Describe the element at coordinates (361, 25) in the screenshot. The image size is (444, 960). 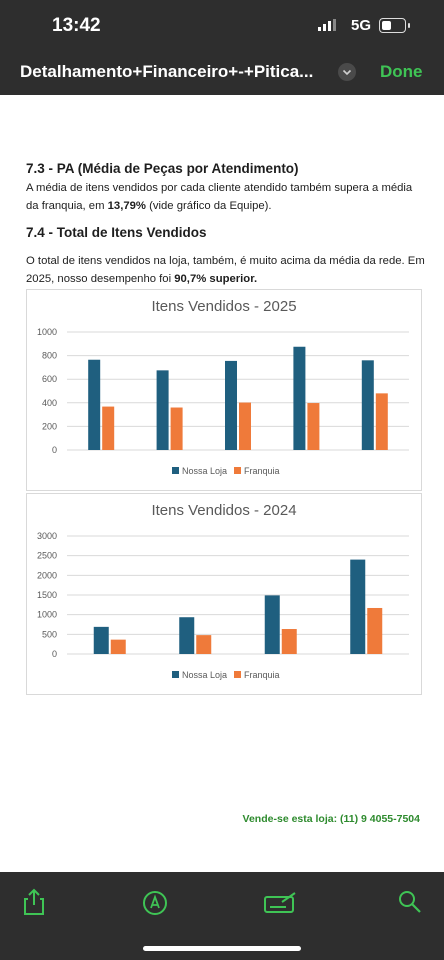
I see `network-type: 5G` at that location.